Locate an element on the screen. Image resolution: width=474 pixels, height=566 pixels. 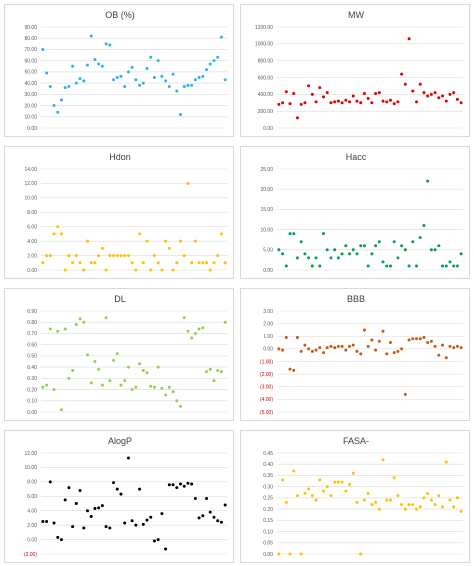
y-tick-label: 70.00 is located at coordinates (30, 50).